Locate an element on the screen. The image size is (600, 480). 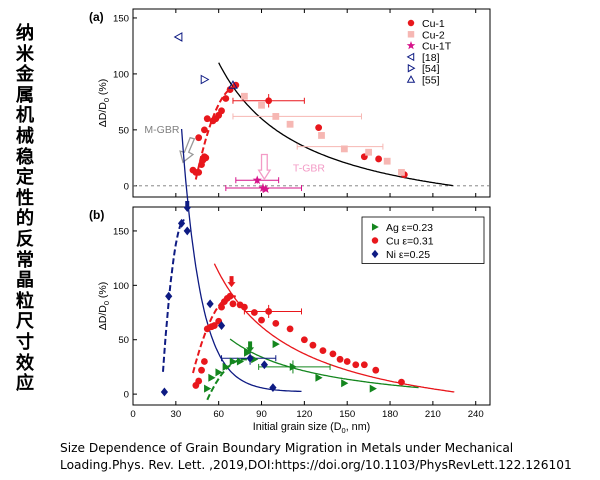
vertical-title: 纳米金属机械稳定性的反常晶粒尺寸效应 is located at coordinates (25, 209).